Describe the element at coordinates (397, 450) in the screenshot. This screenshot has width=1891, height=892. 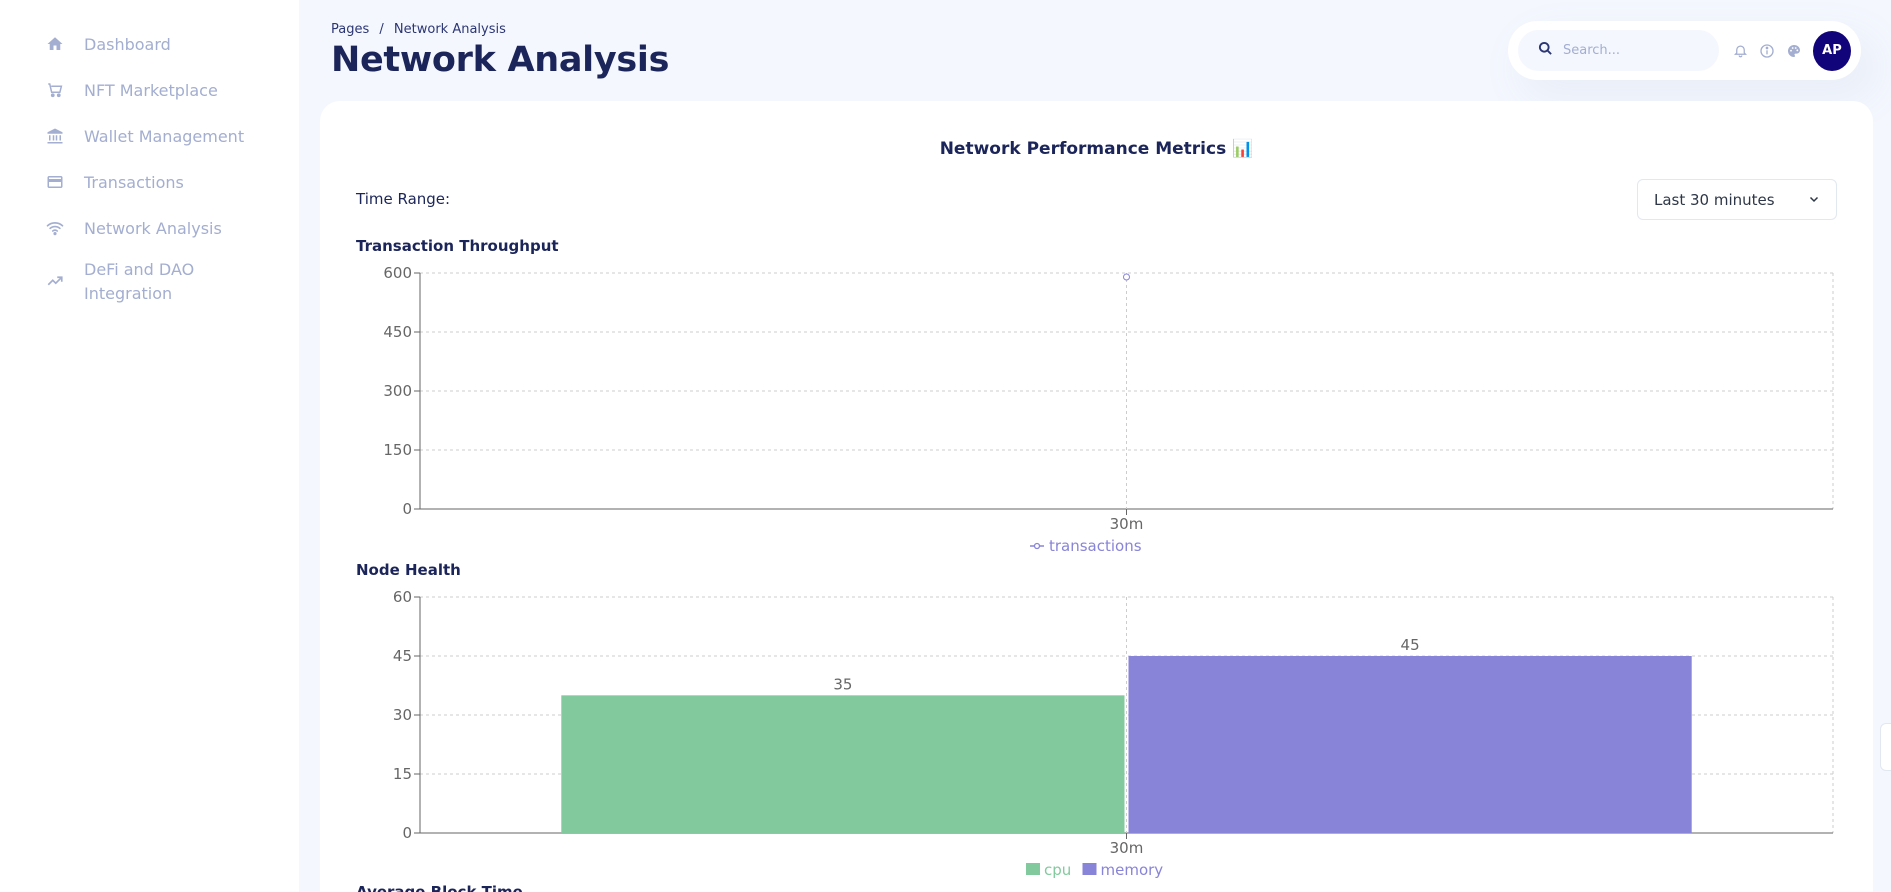
I see `y-tick-label: 150` at that location.